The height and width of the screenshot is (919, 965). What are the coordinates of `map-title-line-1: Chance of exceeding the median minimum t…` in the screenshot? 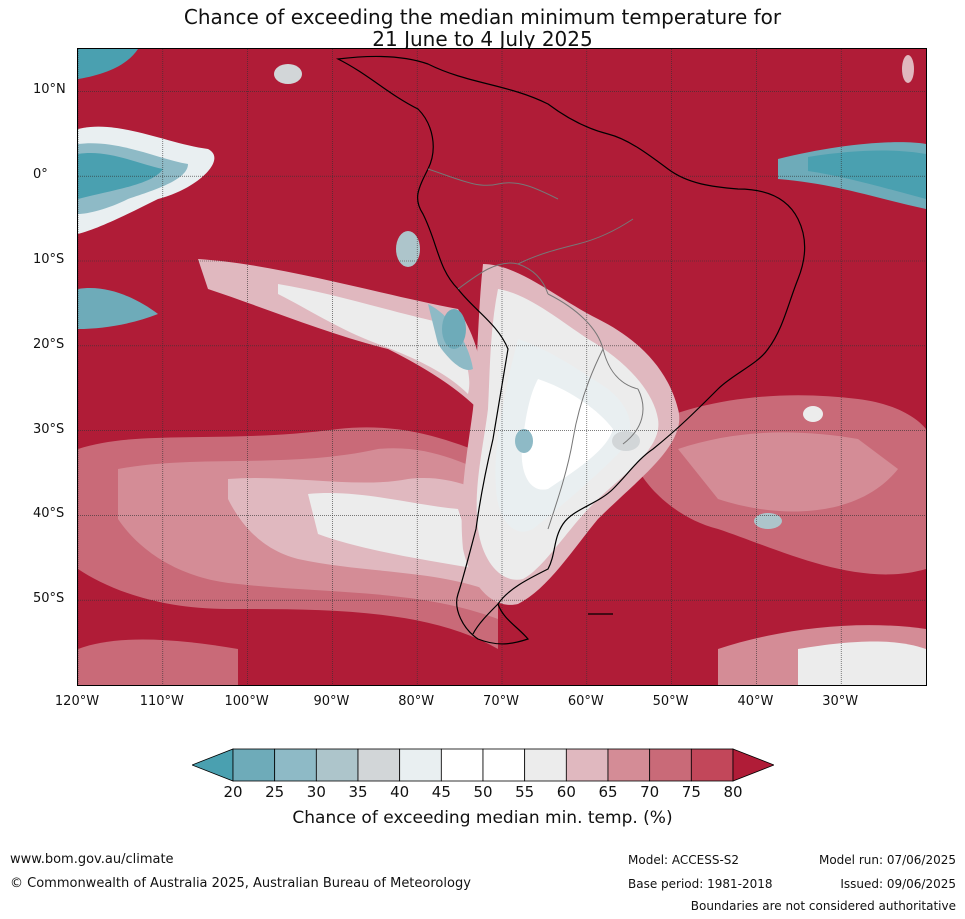 It's located at (482, 17).